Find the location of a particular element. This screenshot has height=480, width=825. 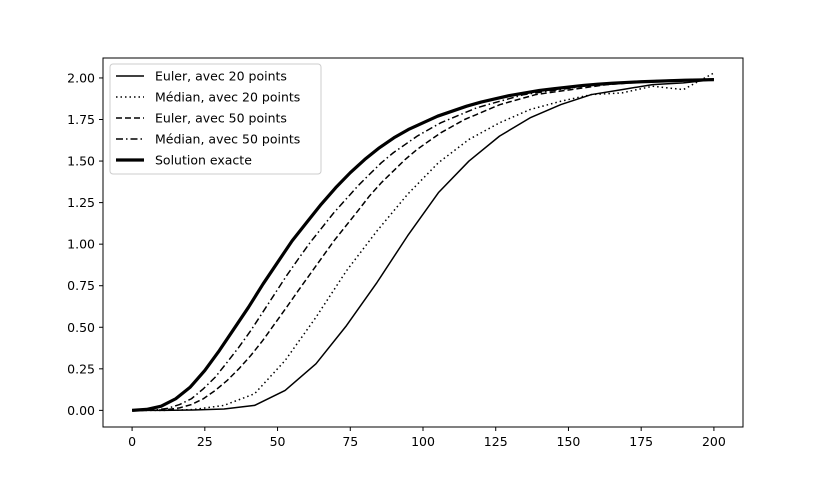

legend-label-3: Médian, avec 50 points is located at coordinates (227, 139).